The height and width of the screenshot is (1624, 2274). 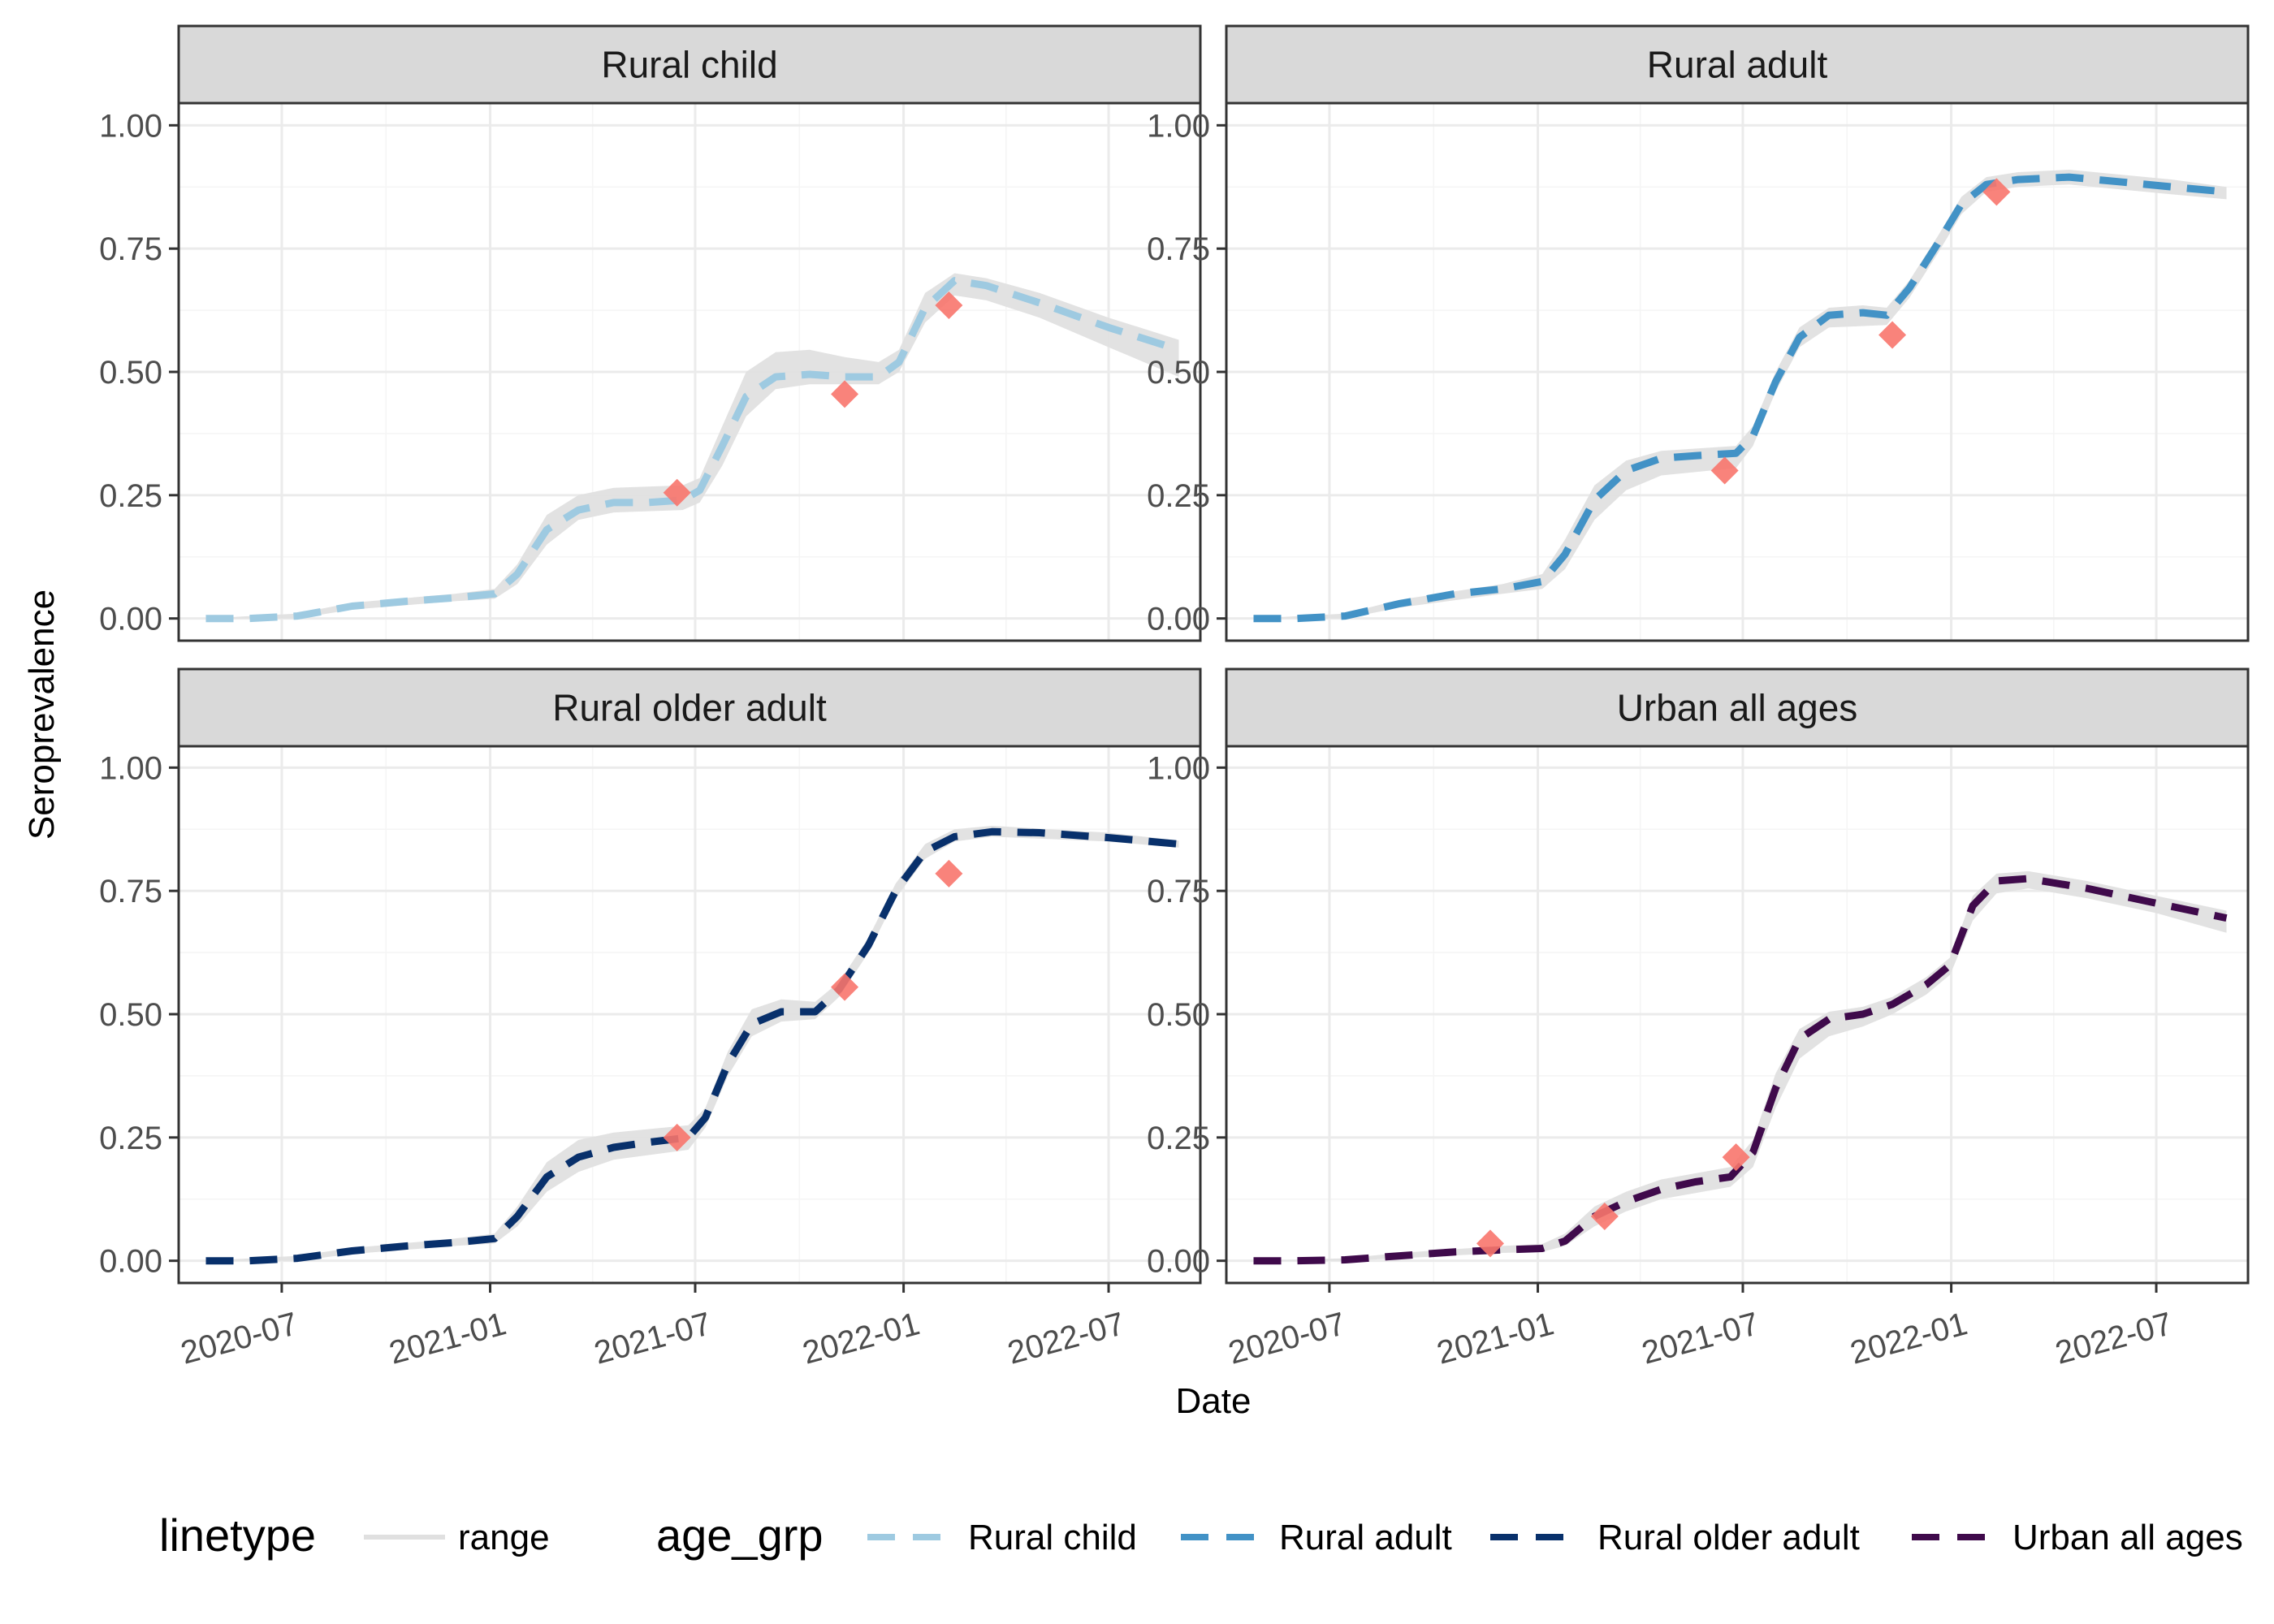 What do you see at coordinates (2127, 1537) in the screenshot?
I see `legend-label-urban-all-ages: Urban all ages` at bounding box center [2127, 1537].